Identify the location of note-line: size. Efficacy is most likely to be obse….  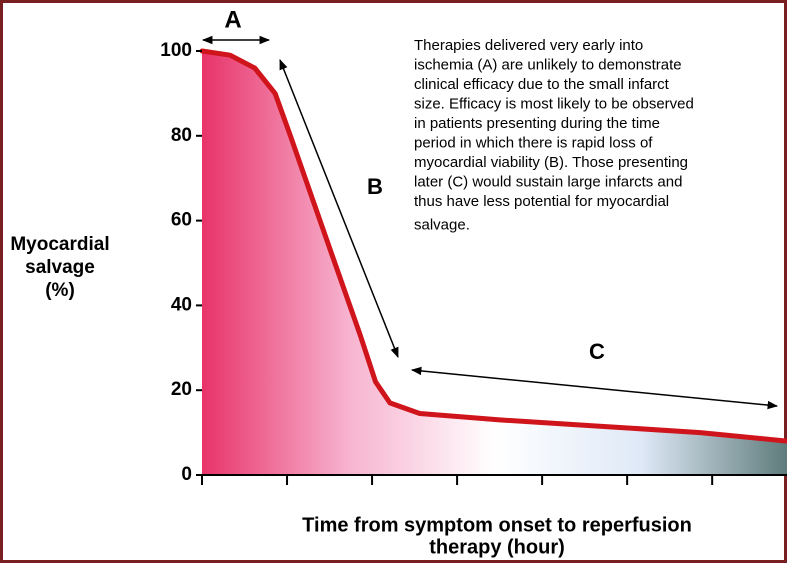
(554, 103).